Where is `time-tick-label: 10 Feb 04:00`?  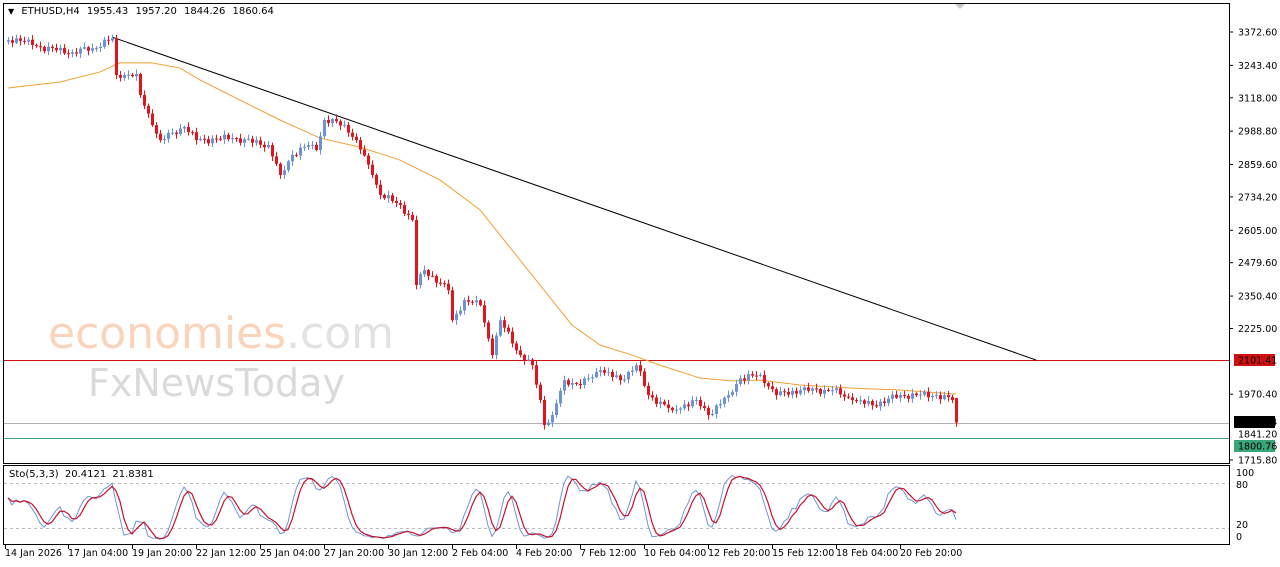 time-tick-label: 10 Feb 04:00 is located at coordinates (675, 553).